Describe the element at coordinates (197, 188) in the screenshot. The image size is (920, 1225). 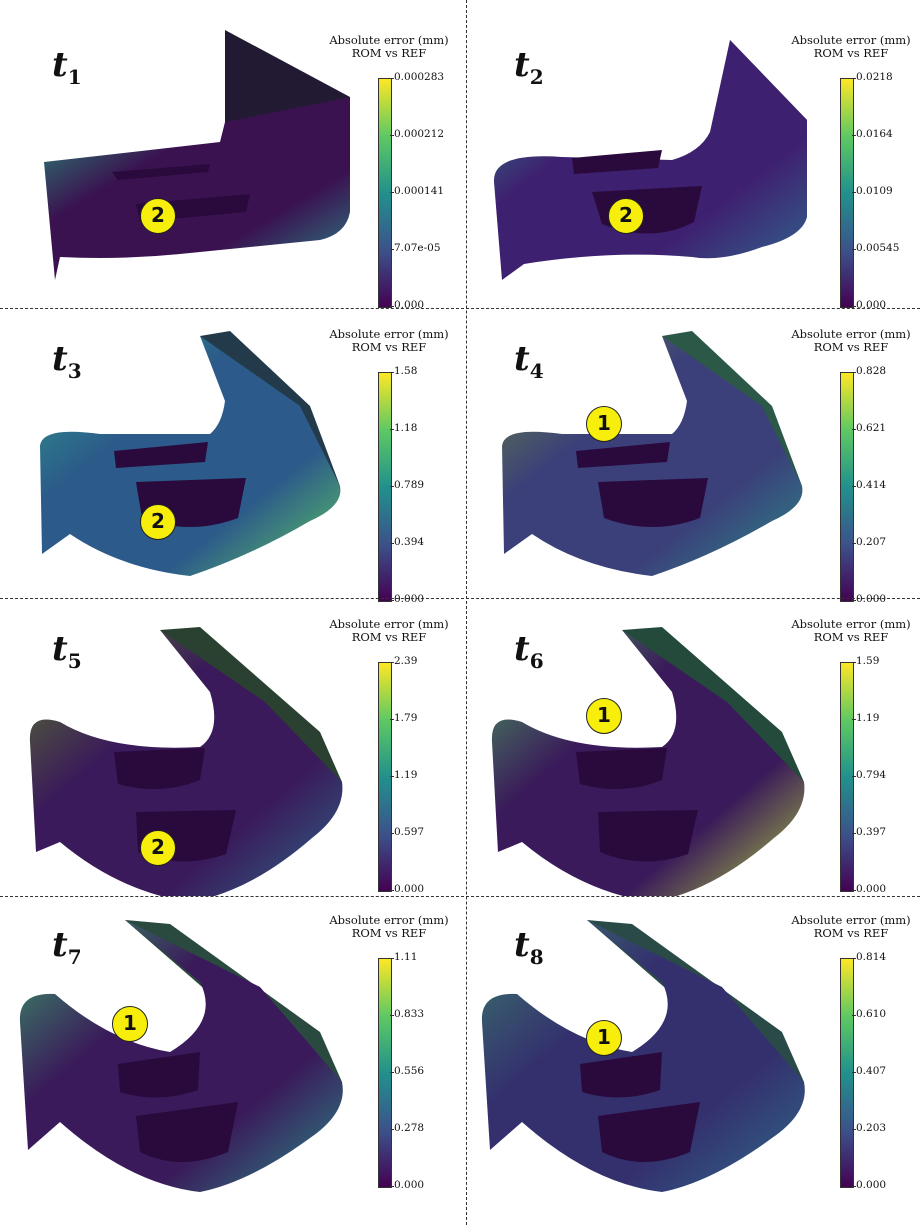
I see `mesh-sheet` at that location.